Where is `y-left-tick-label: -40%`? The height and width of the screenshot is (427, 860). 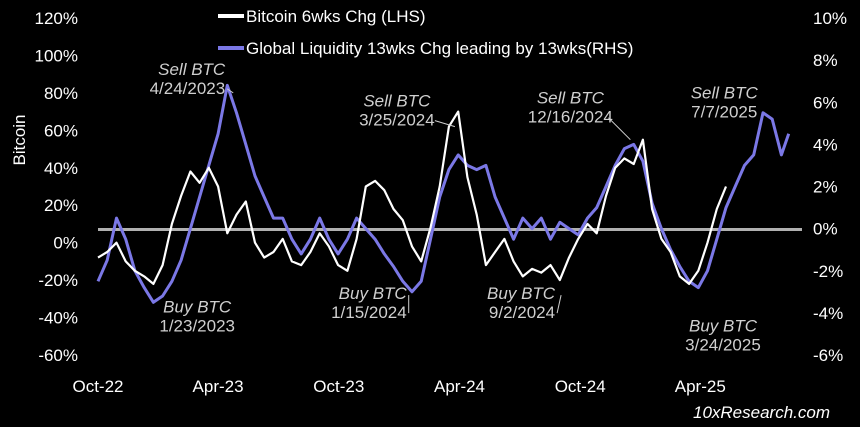
y-left-tick-label: -40% is located at coordinates (58, 318).